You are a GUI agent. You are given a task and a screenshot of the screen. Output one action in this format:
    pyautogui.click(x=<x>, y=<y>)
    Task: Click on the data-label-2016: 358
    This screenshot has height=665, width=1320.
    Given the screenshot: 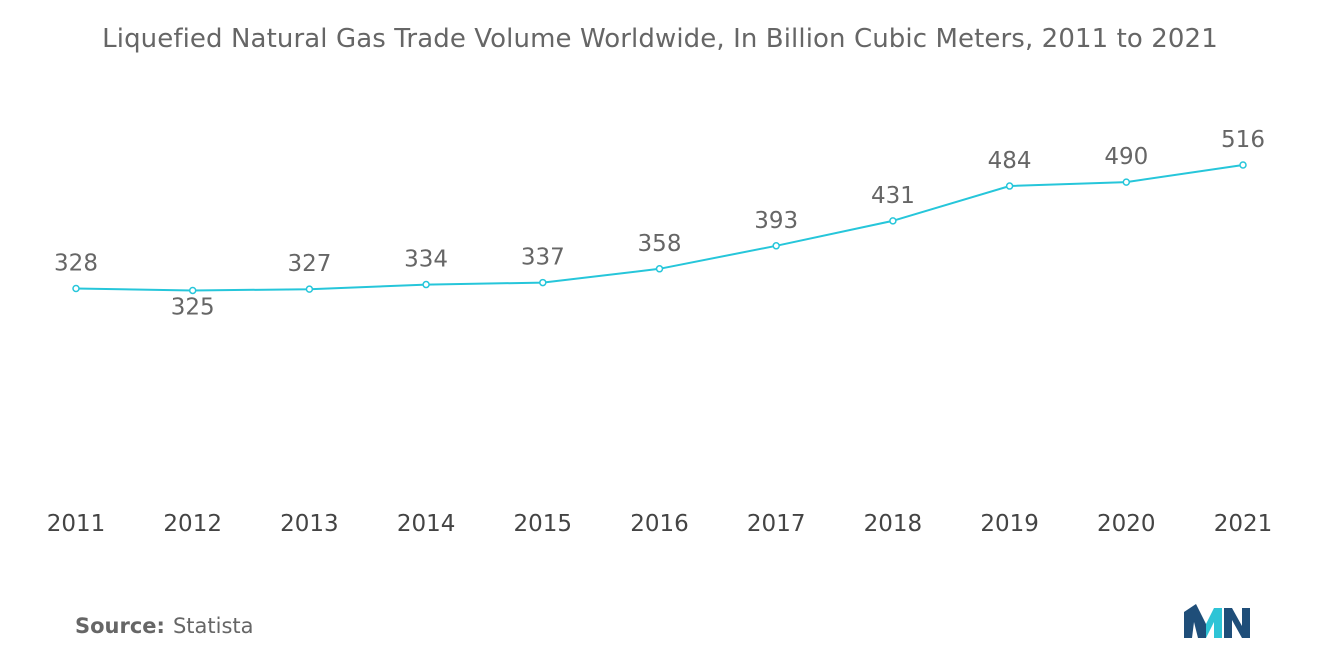 What is the action you would take?
    pyautogui.click(x=660, y=244)
    